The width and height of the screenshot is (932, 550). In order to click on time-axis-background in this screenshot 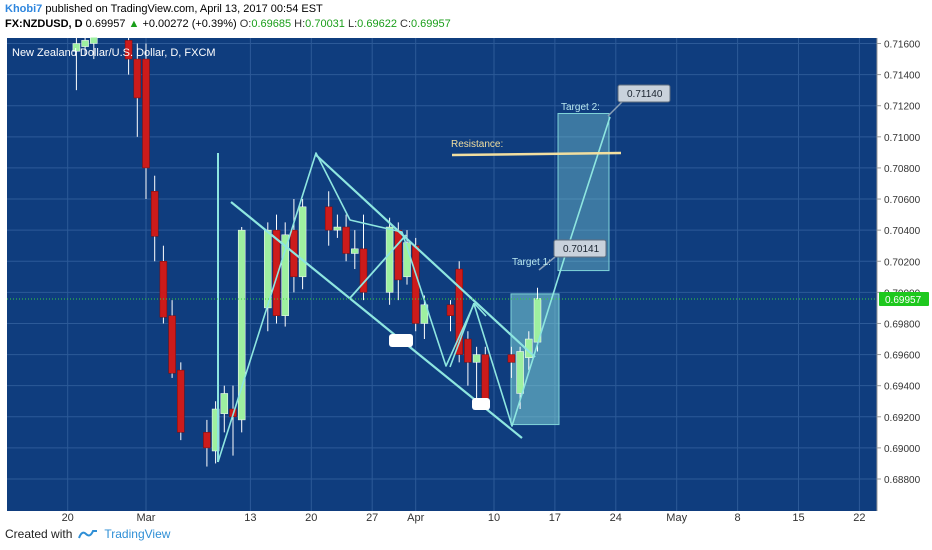, I will do `click(438, 518)`.